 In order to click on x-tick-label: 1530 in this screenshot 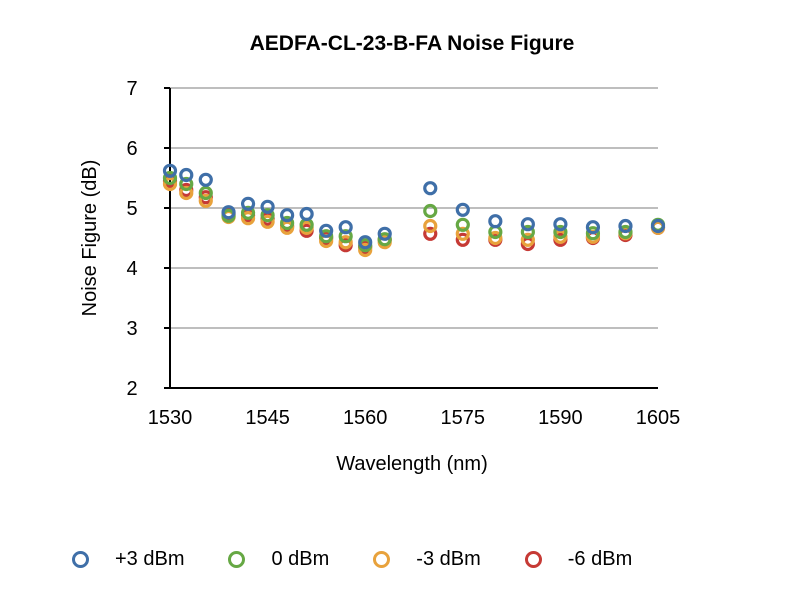, I will do `click(170, 418)`.